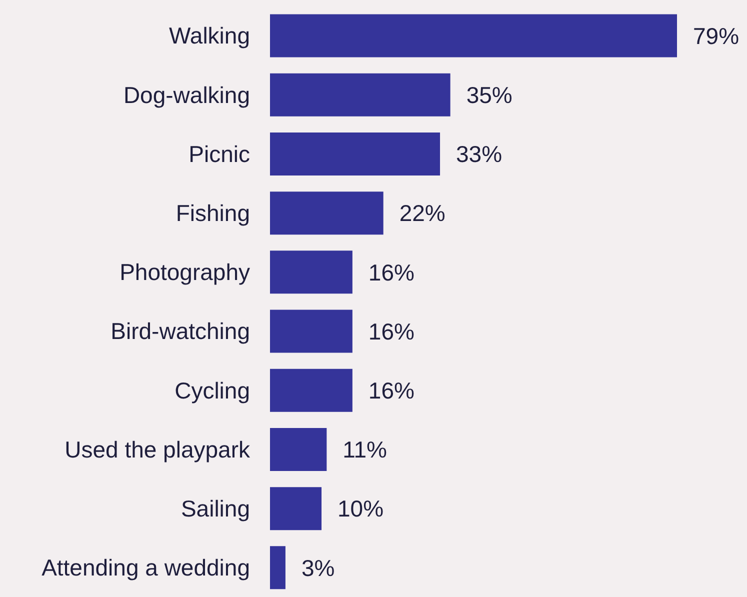 The width and height of the screenshot is (747, 597). What do you see at coordinates (185, 272) in the screenshot?
I see `y-tick-label: Photography` at bounding box center [185, 272].